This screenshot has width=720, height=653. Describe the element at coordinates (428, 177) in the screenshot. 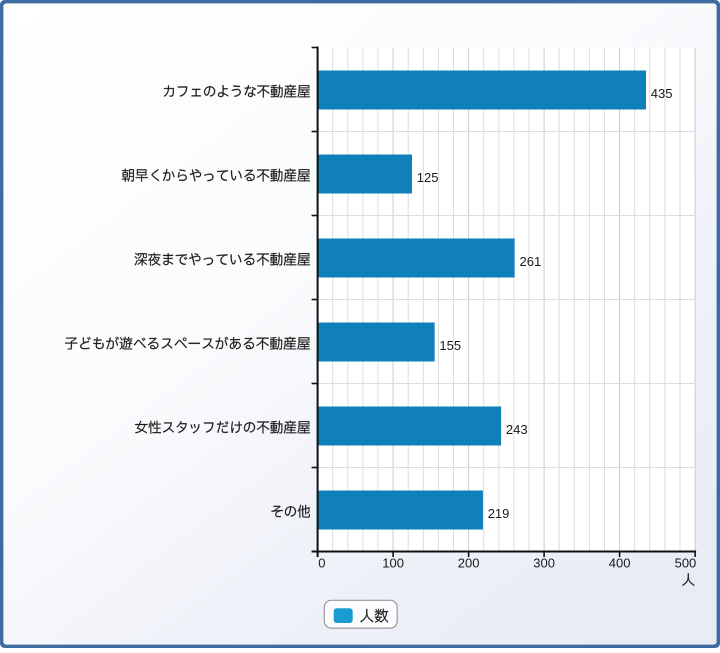

I see `svg-text: 125` at that location.